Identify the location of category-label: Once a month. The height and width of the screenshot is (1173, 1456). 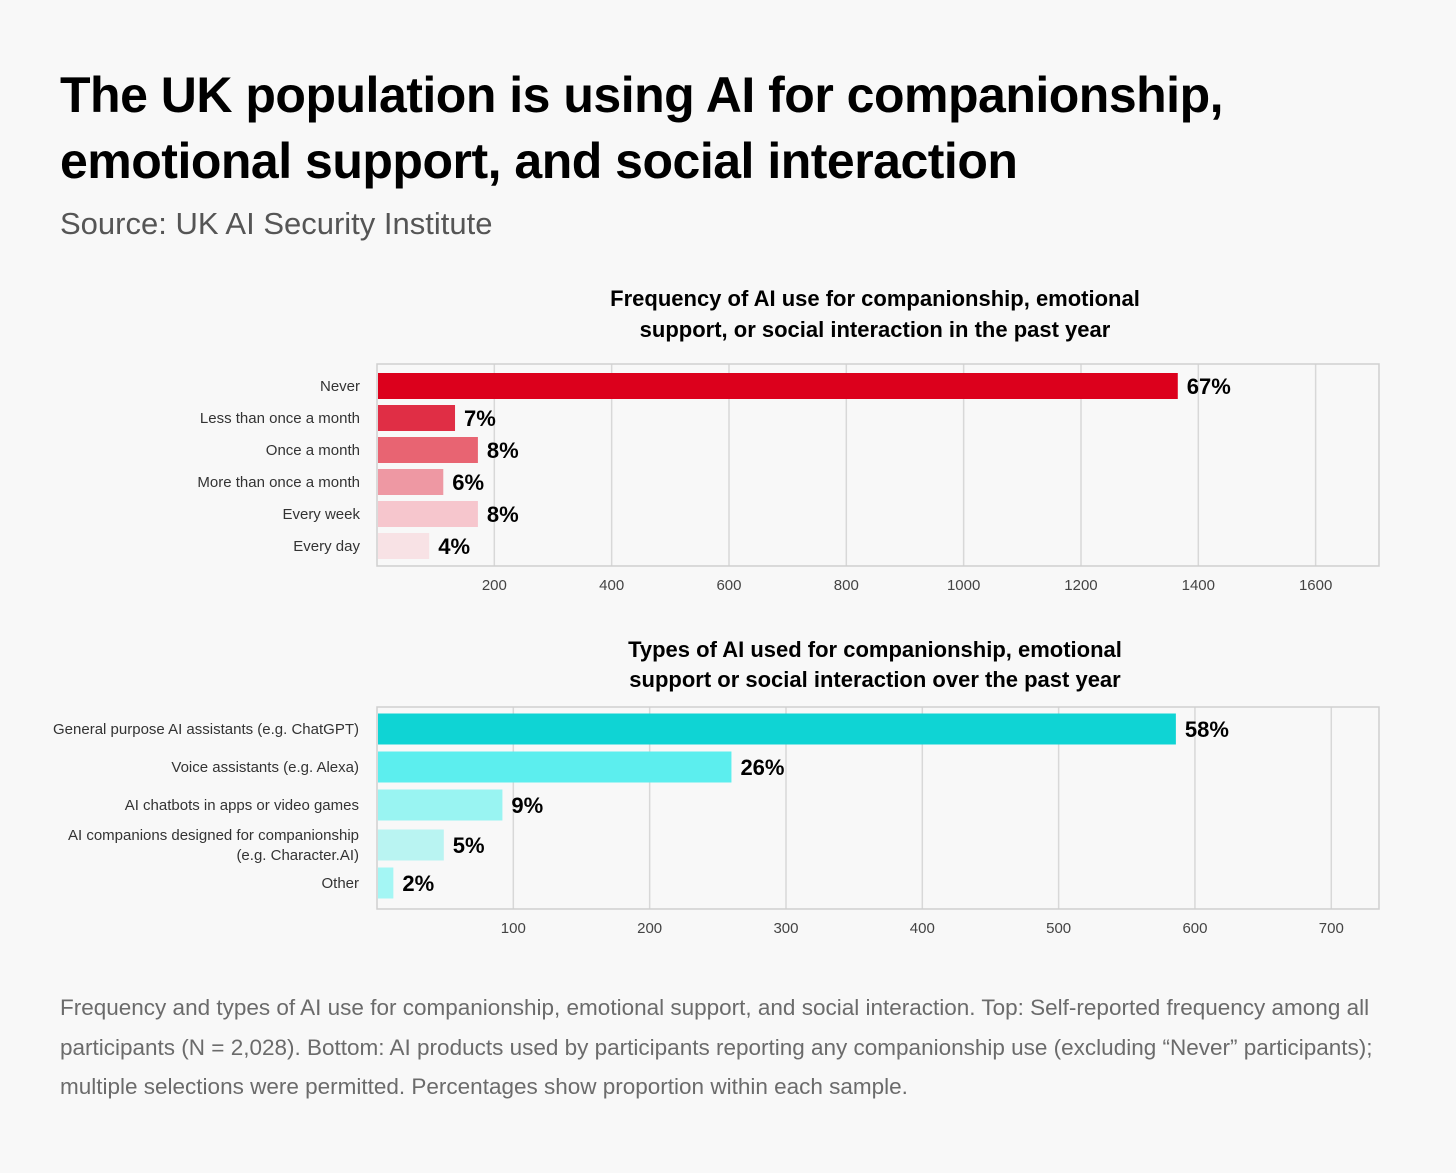
(313, 450).